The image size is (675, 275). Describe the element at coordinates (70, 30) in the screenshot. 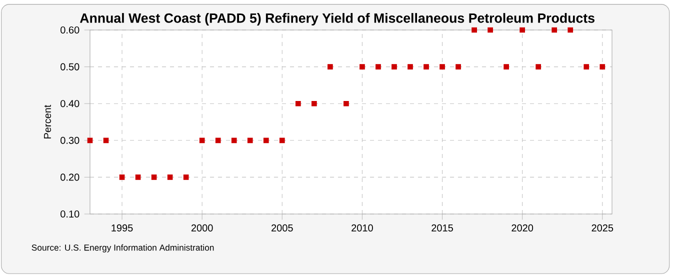

I see `y-tick-label: 0.60` at that location.